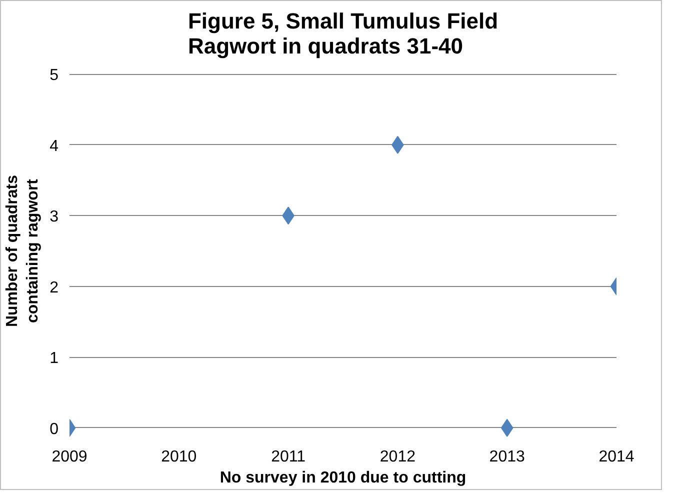  I want to click on x-tick-label: 2011, so click(288, 457).